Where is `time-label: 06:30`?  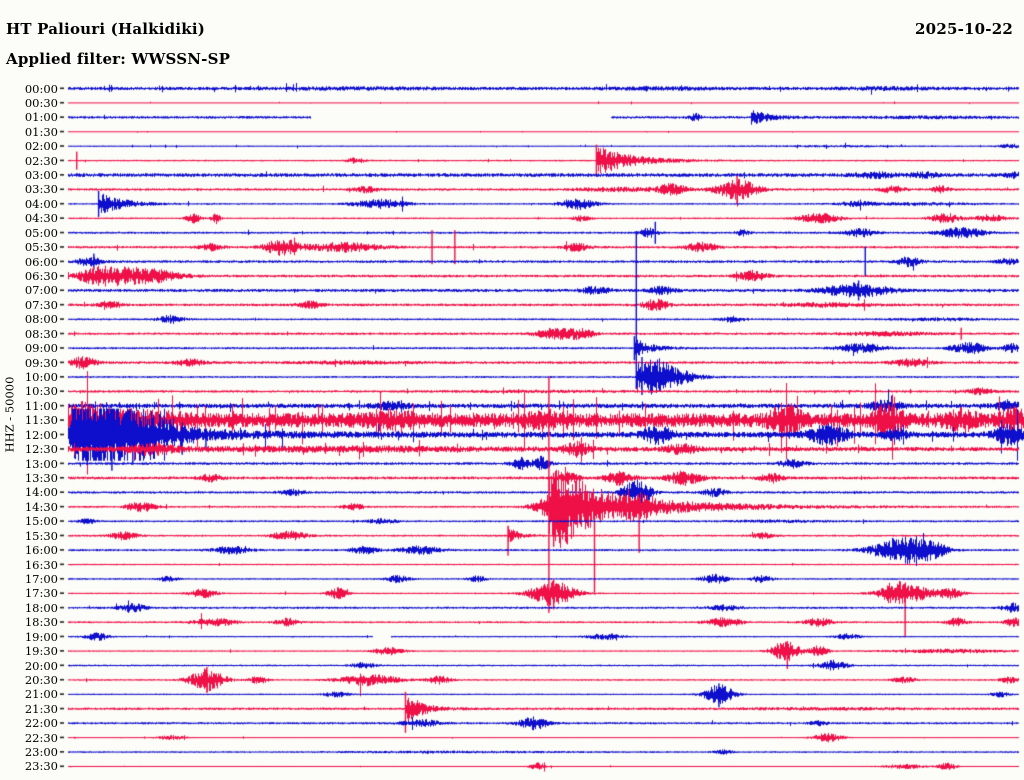 time-label: 06:30 is located at coordinates (41, 276).